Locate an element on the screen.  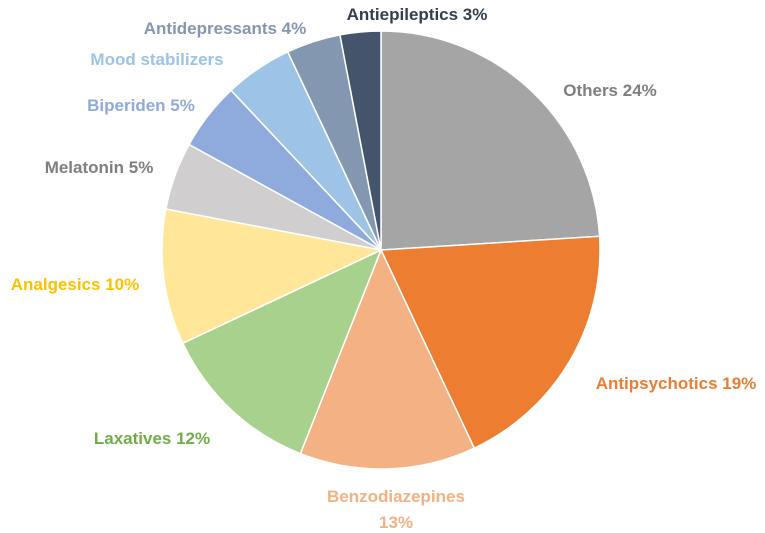
slice-label-antipsychotics: Antipsychotics 19% is located at coordinates (676, 383).